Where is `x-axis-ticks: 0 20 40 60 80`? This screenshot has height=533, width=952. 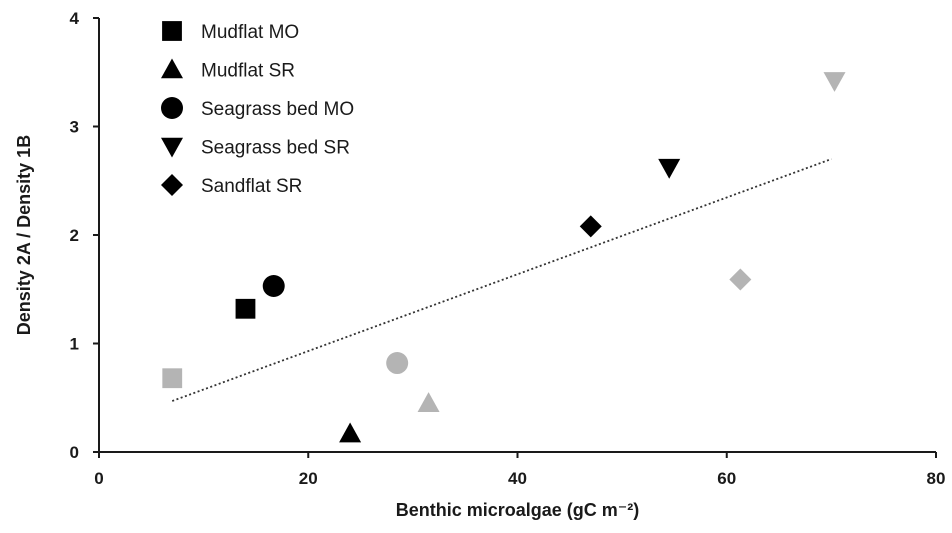
x-axis-ticks: 0 20 40 60 80 is located at coordinates (519, 470).